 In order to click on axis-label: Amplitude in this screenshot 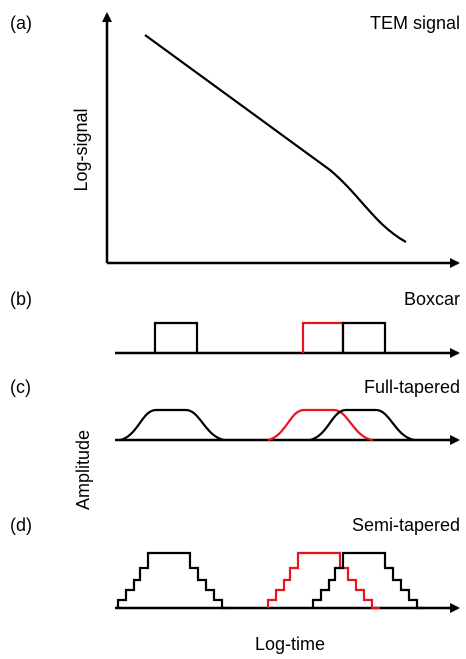, I will do `click(83, 470)`.